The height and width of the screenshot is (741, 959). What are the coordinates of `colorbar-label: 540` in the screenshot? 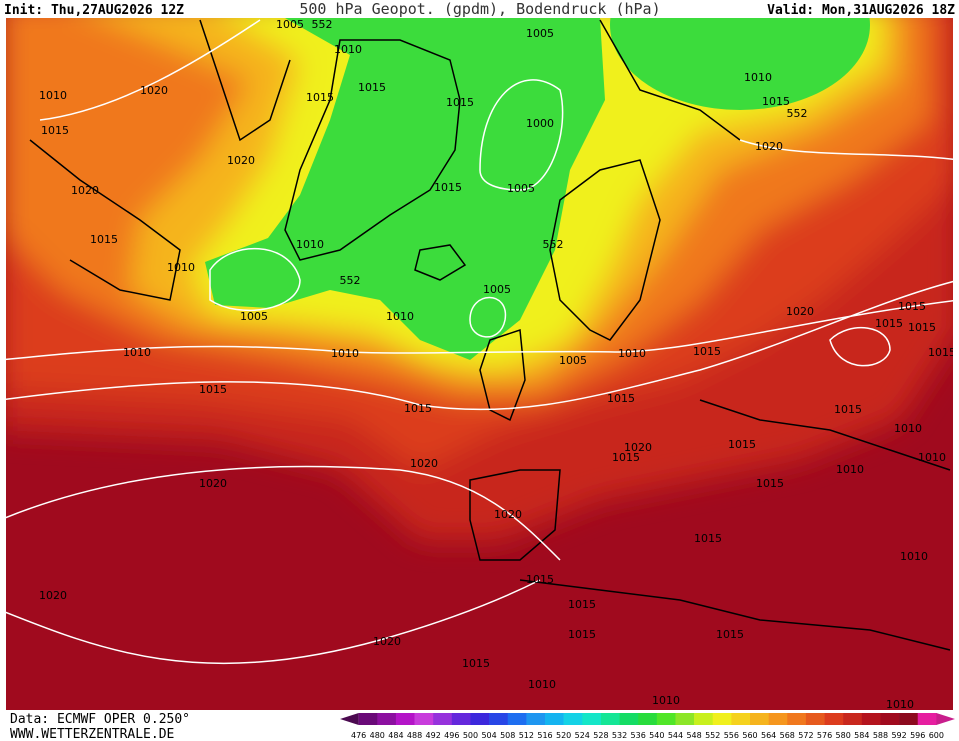 It's located at (656, 735).